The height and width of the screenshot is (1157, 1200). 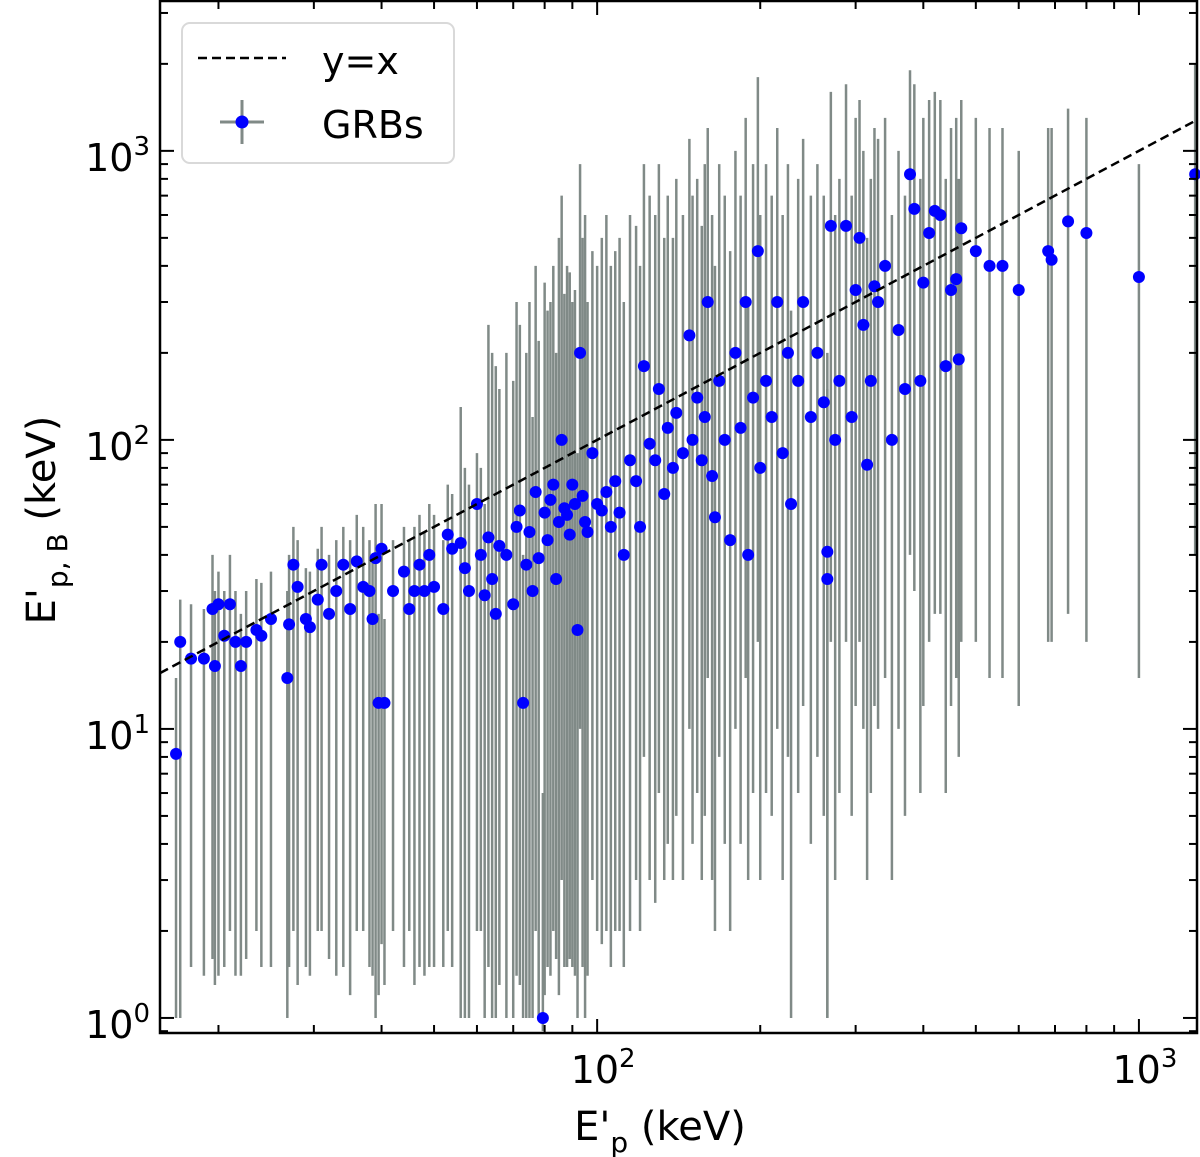 What do you see at coordinates (1144, 1068) in the screenshot?
I see `x-tick-label: 103` at bounding box center [1144, 1068].